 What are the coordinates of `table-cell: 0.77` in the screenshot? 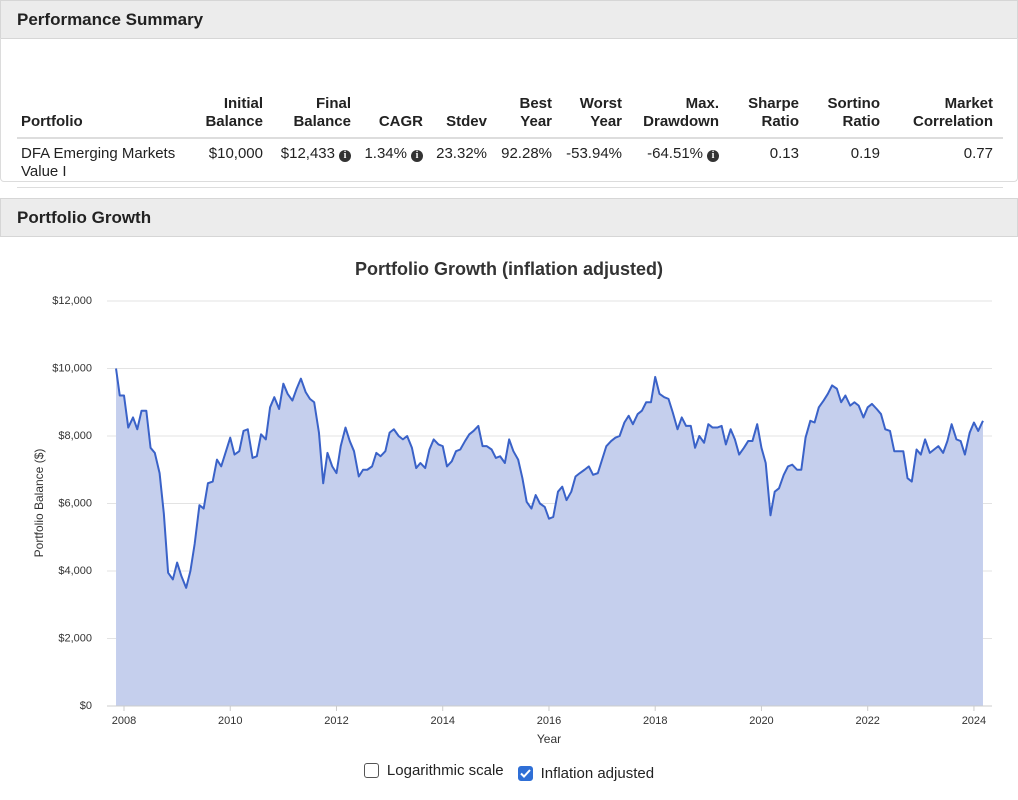 It's located at (946, 163).